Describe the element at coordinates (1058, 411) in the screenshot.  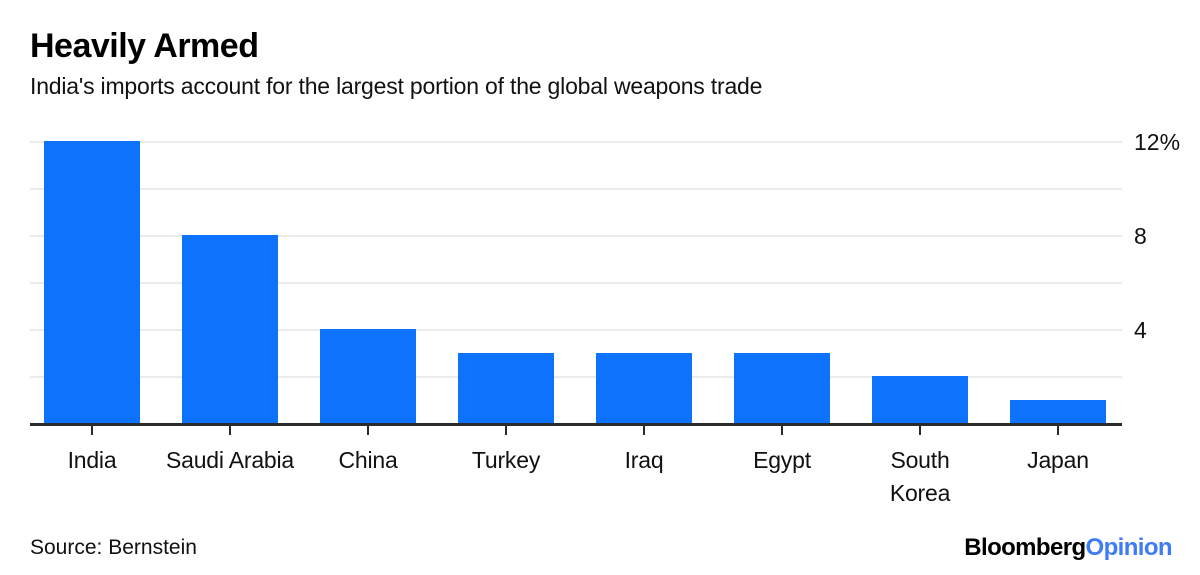
I see `bar-japan` at that location.